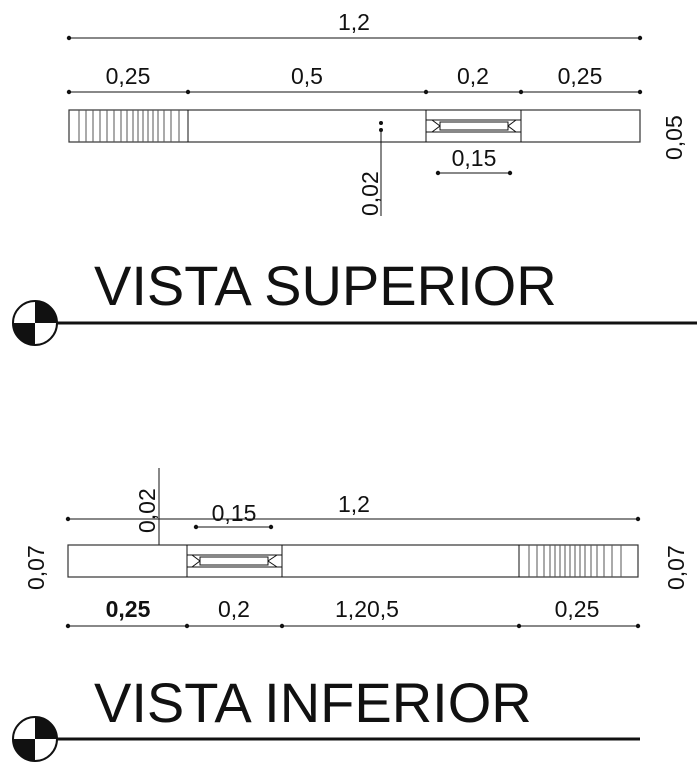 This screenshot has width=697, height=763. I want to click on bottom-view-title: VISTA INFERIOR, so click(313, 702).